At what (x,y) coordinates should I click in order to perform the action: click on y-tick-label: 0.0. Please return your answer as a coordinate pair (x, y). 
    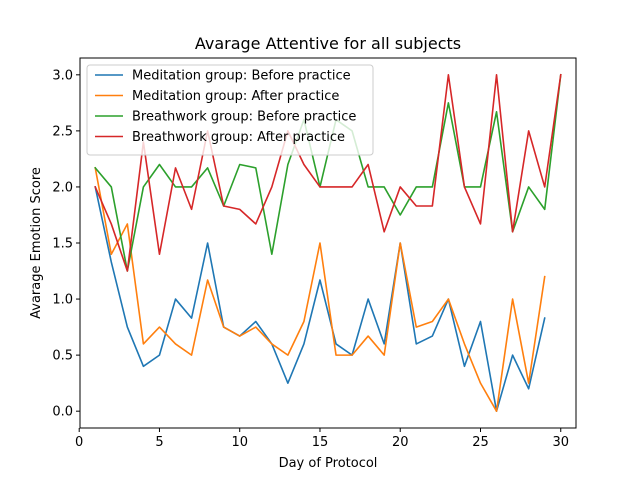
    Looking at the image, I should click on (62, 412).